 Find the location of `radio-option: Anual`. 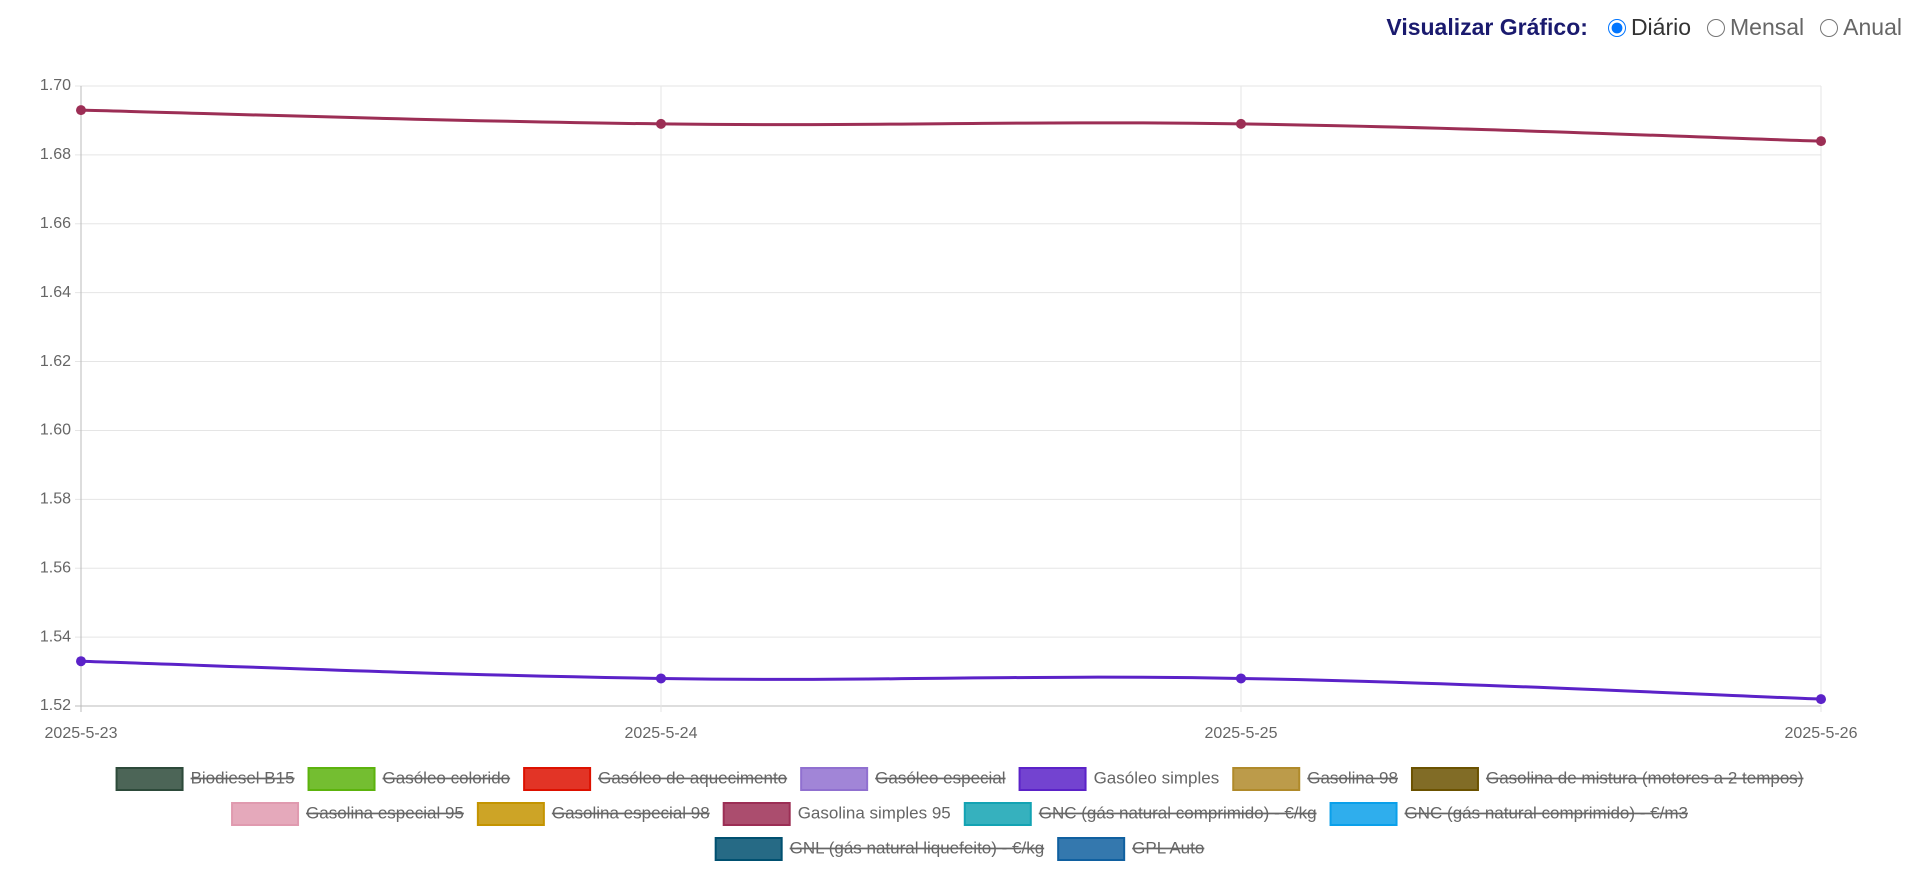

radio-option: Anual is located at coordinates (1861, 27).